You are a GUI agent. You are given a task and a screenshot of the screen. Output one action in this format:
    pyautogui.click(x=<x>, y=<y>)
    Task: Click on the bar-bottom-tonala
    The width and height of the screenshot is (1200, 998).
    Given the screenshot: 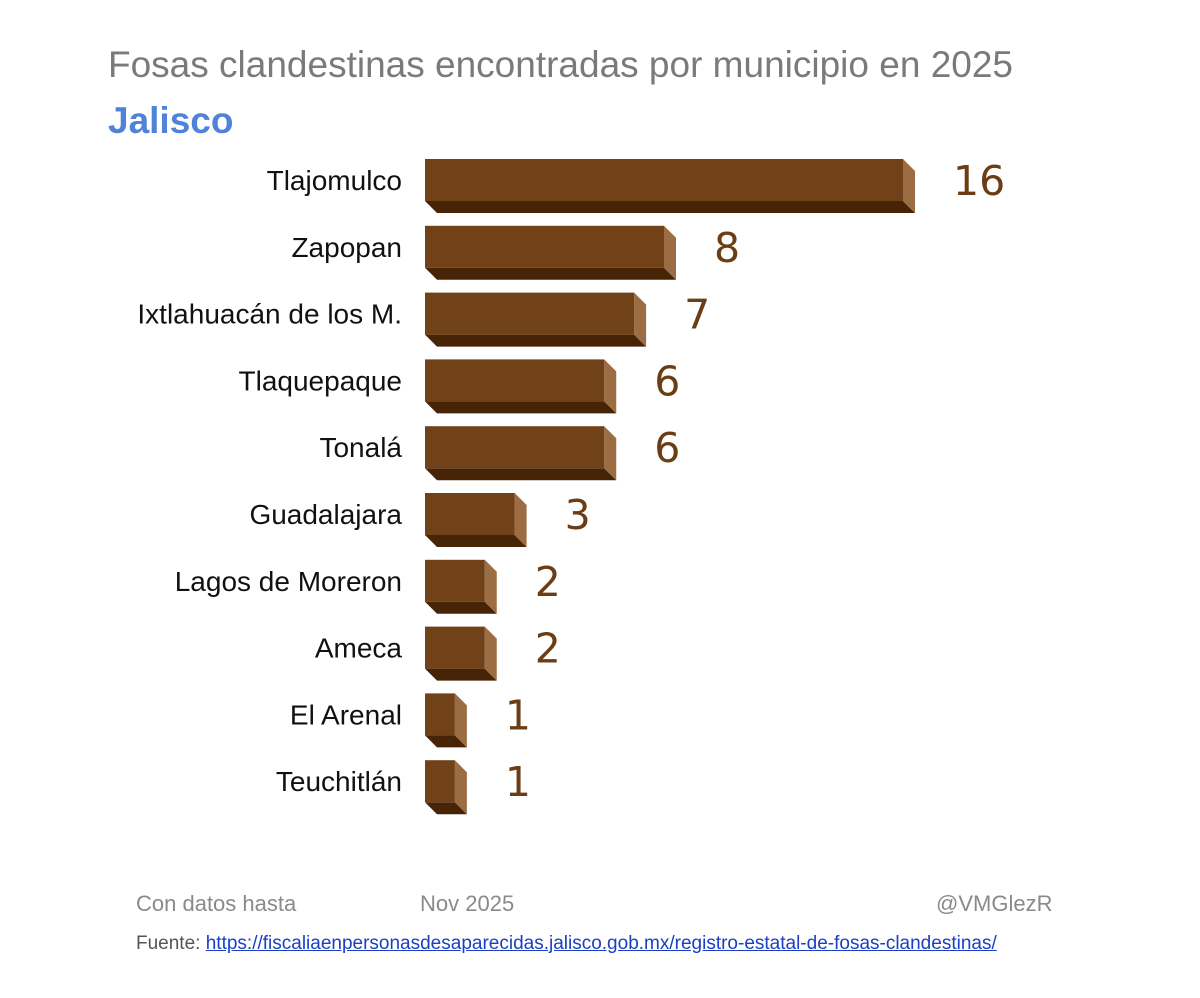 What is the action you would take?
    pyautogui.click(x=521, y=474)
    